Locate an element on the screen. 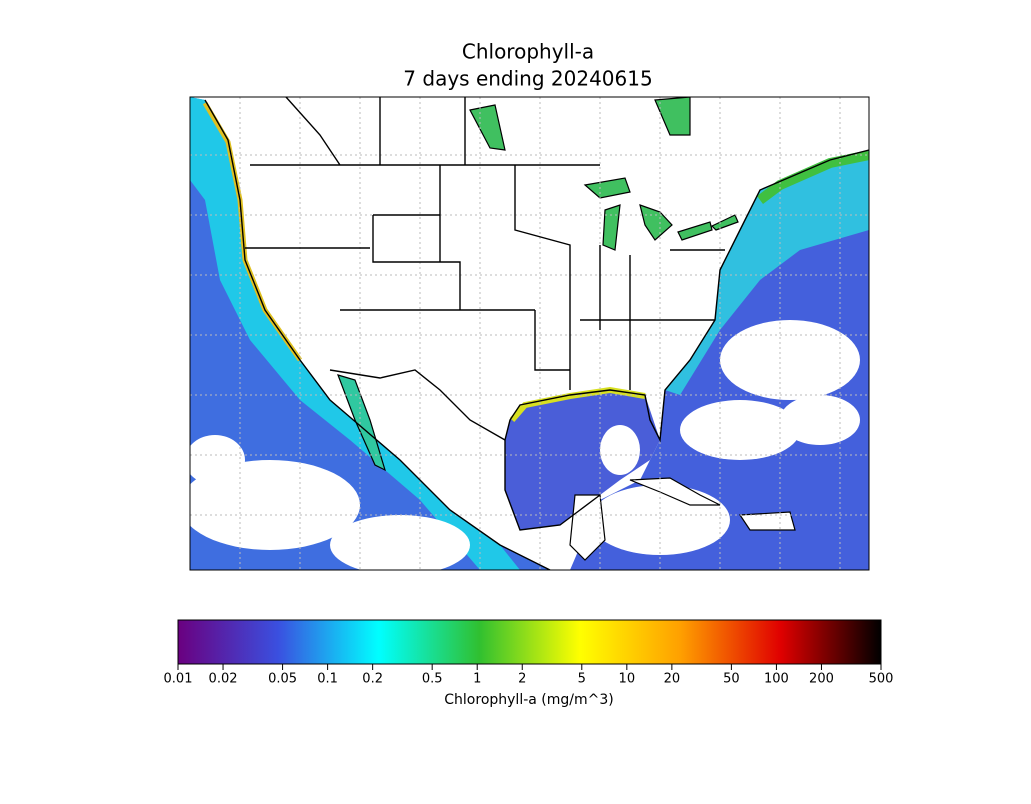 The width and height of the screenshot is (1031, 804). tick-label: 20 is located at coordinates (672, 679).